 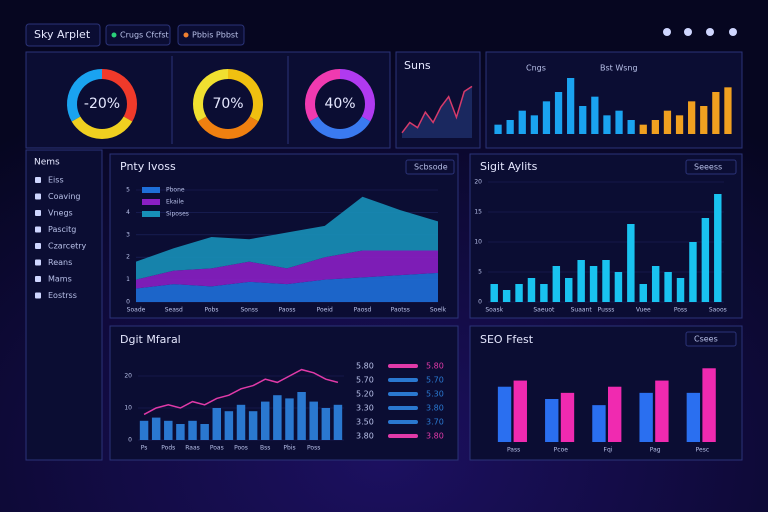 What do you see at coordinates (144, 35) in the screenshot?
I see `header-button-label: Crugs Cfcfst` at bounding box center [144, 35].